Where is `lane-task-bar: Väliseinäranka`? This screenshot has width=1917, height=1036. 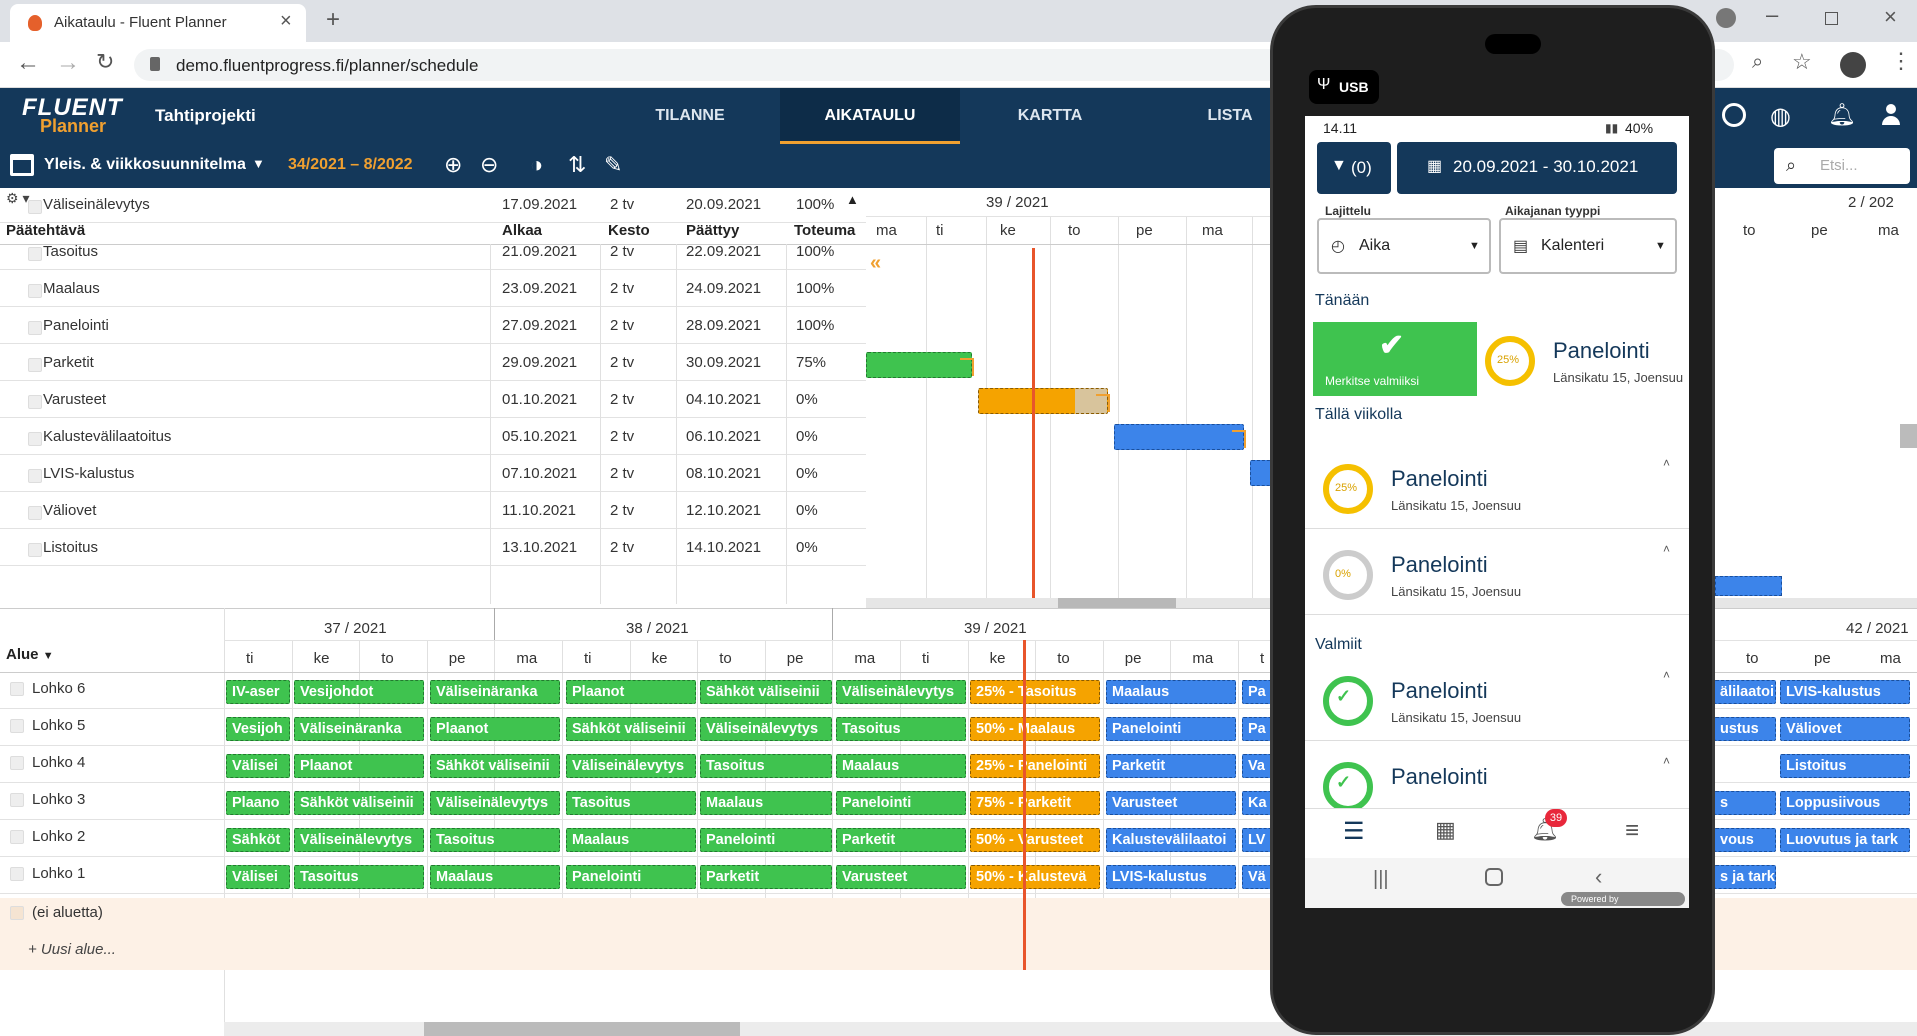
lane-task-bar: Väliseinäranka is located at coordinates (495, 692).